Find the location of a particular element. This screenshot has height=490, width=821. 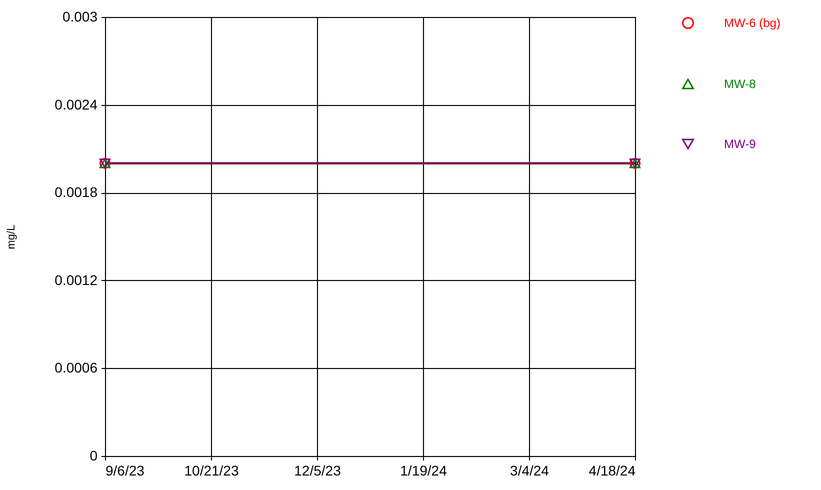

y-tick-label: 0.0006 is located at coordinates (76, 368).